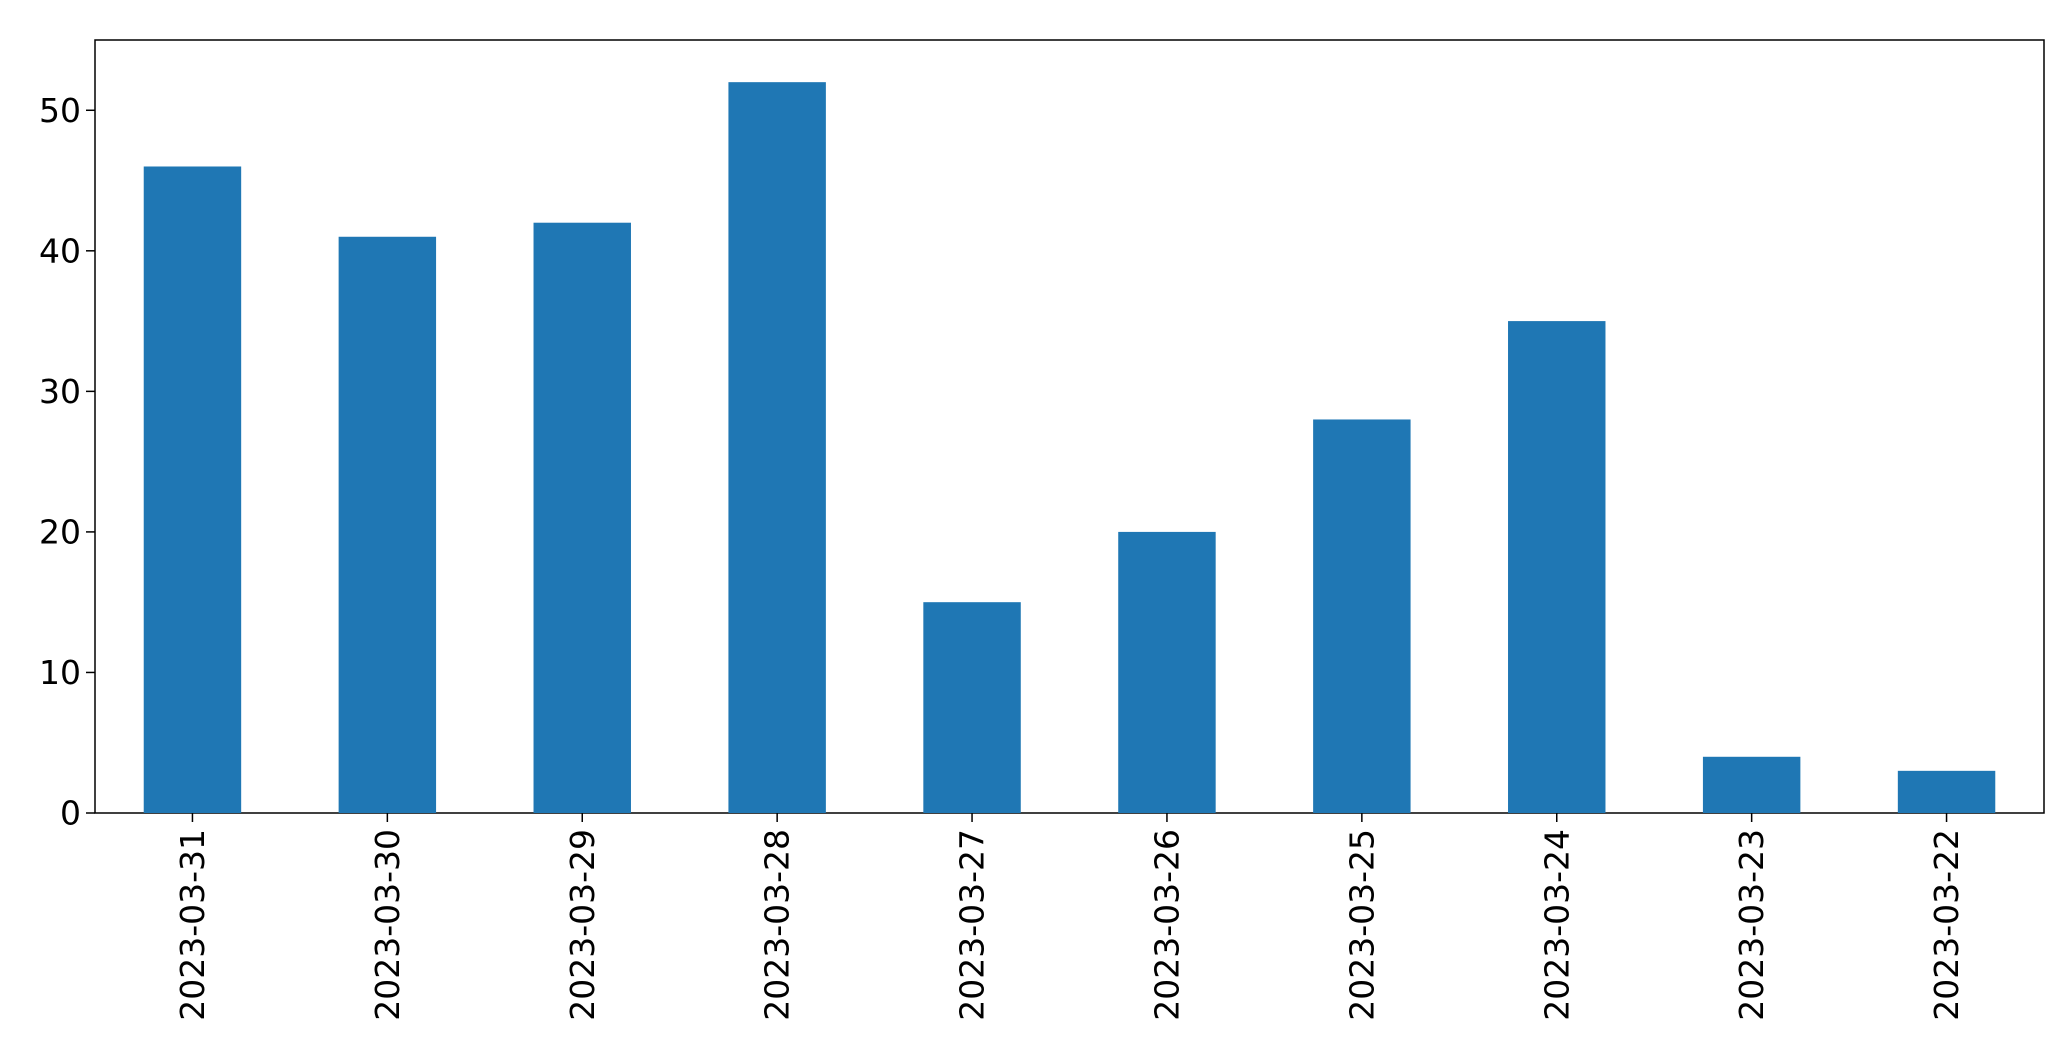 Image resolution: width=2071 pixels, height=1061 pixels. Describe the element at coordinates (192, 925) in the screenshot. I see `x-tick-label: 2023-03-31` at that location.